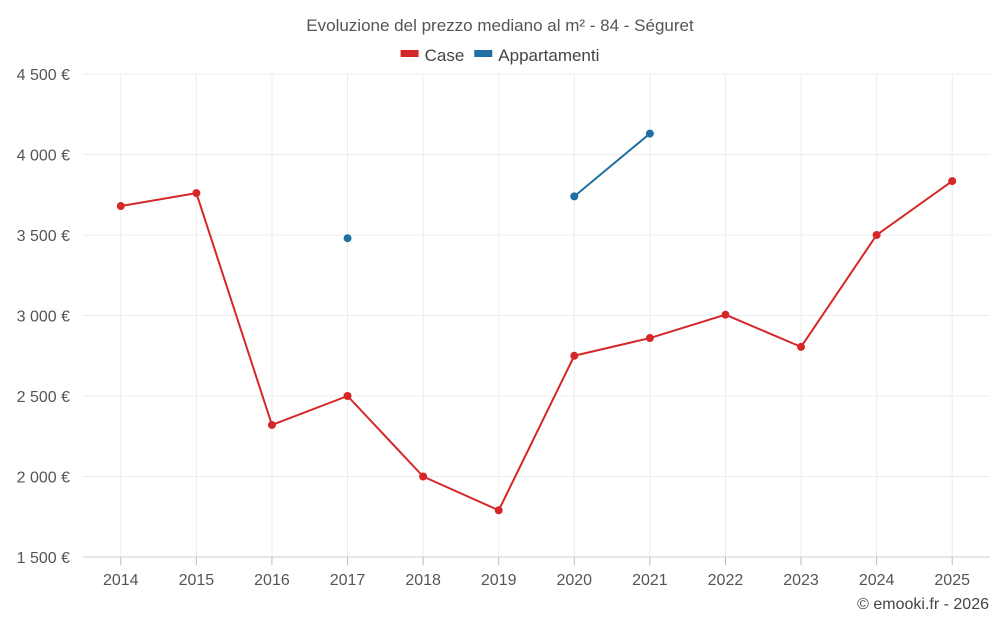 The height and width of the screenshot is (630, 1000). What do you see at coordinates (877, 580) in the screenshot?
I see `x-tick-label: 2024` at bounding box center [877, 580].